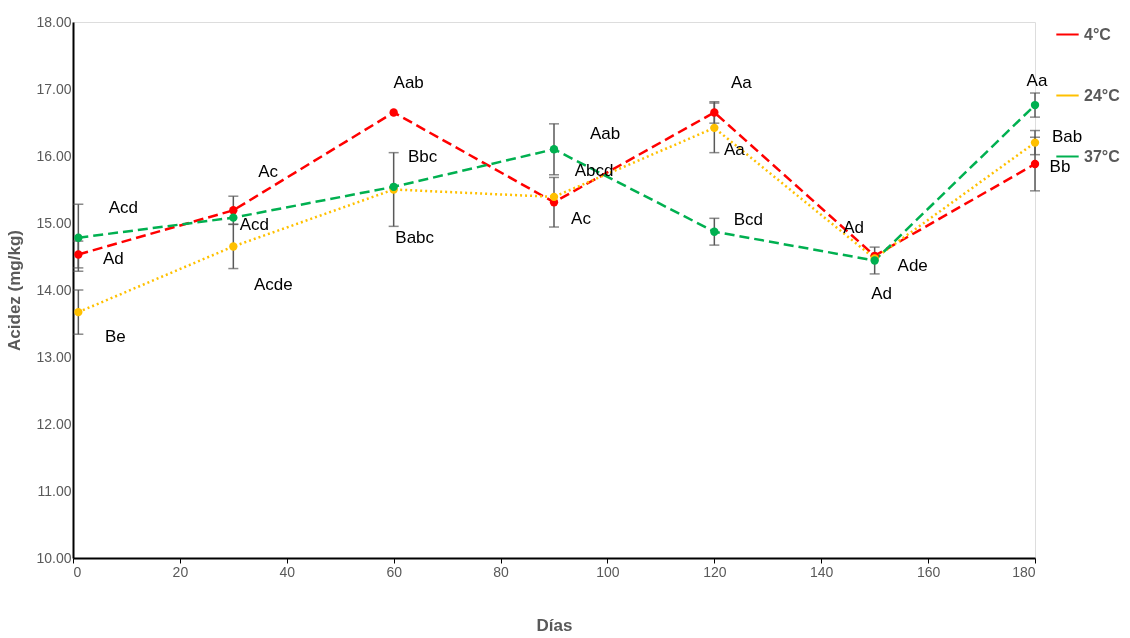 The width and height of the screenshot is (1130, 638). Describe the element at coordinates (822, 571) in the screenshot. I see `x-tick-label: 140` at that location.